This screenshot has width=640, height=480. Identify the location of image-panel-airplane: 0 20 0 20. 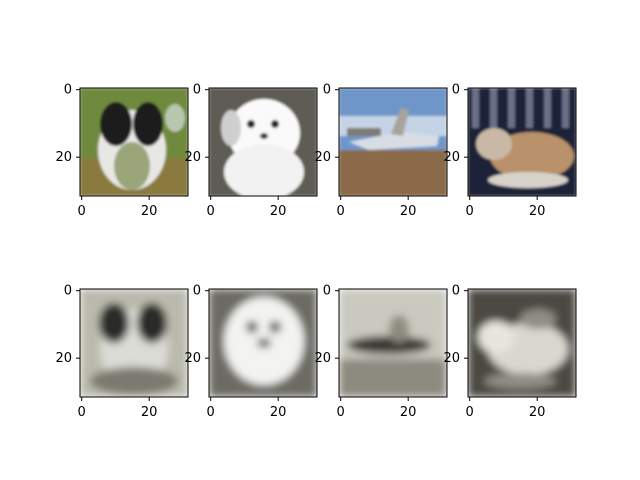
(380, 151).